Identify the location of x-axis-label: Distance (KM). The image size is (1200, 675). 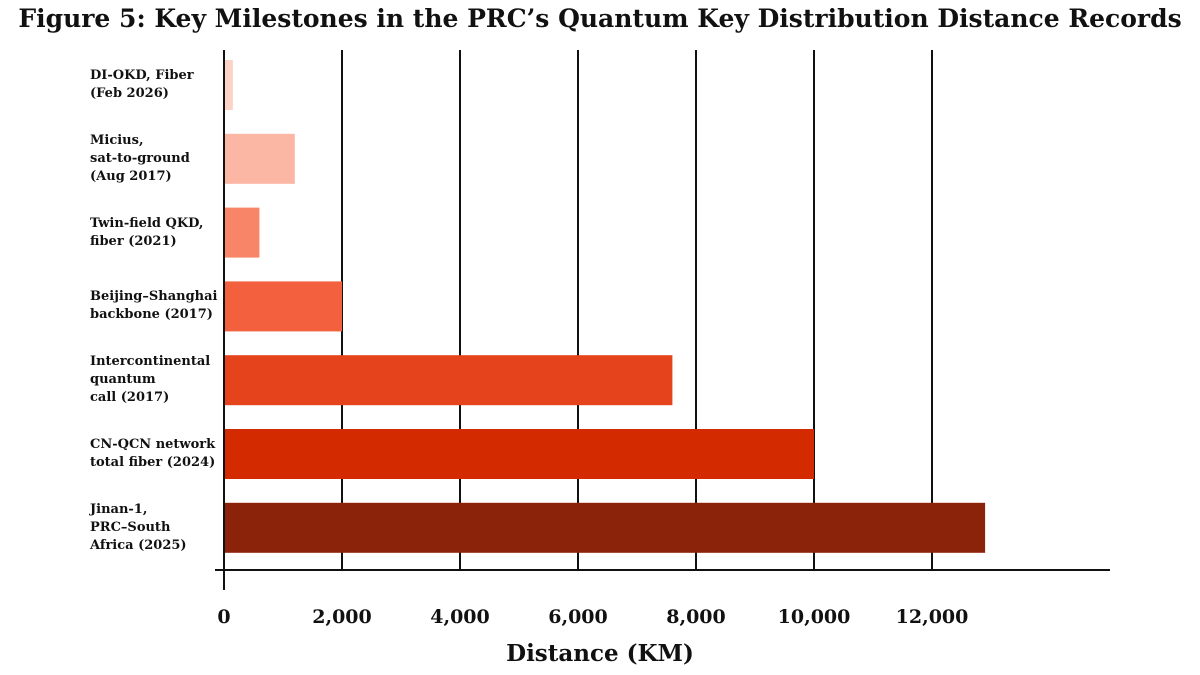
(600, 653).